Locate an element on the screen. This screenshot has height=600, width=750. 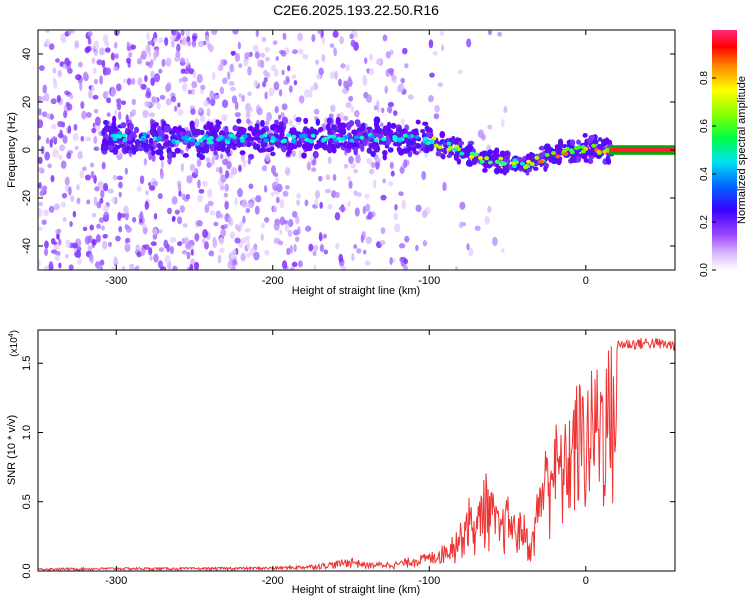
spectrogram-y-tick-label-0: -40 is located at coordinates (27, 246).